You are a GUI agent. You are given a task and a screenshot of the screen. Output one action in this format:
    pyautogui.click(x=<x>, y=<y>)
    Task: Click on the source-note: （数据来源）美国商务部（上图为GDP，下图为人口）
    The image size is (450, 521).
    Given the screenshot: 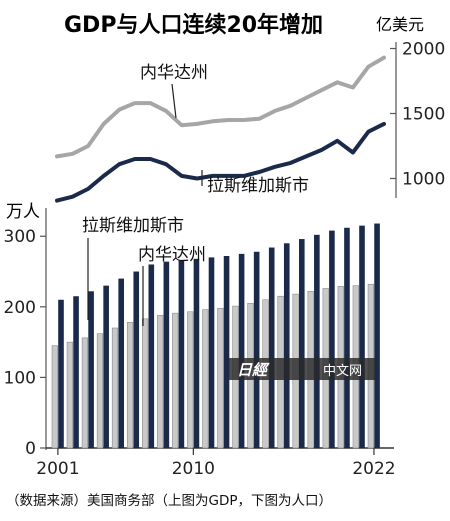 What is the action you would take?
    pyautogui.click(x=169, y=501)
    